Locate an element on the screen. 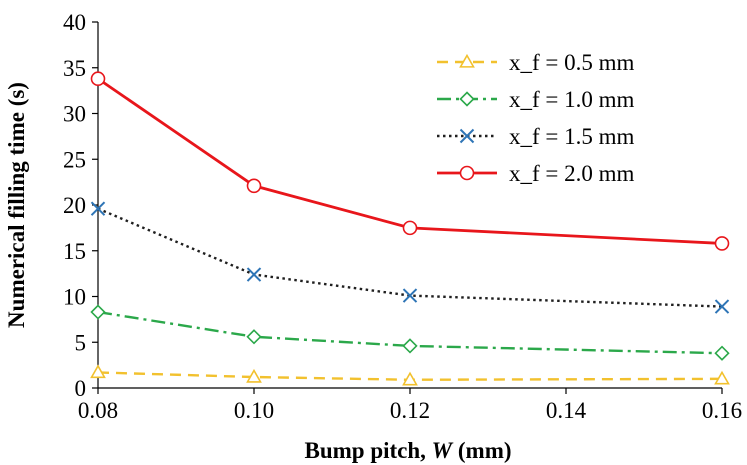 This screenshot has height=465, width=747. legend-label-1: x_f = 0.5 mm is located at coordinates (572, 62).